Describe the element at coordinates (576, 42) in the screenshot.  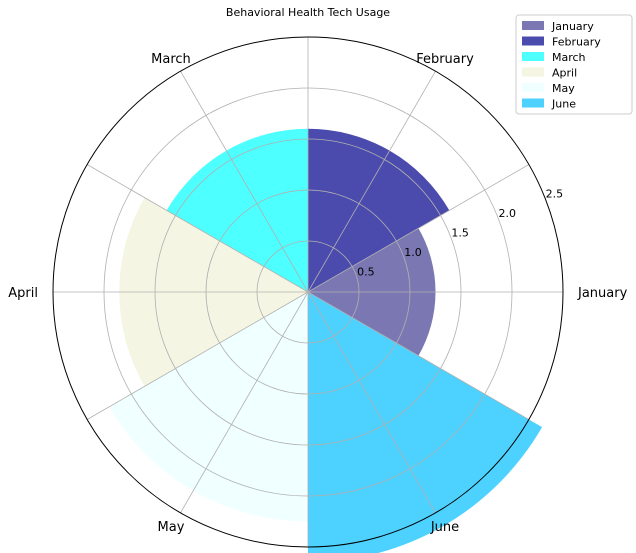
I see `legend-label-february: February` at that location.